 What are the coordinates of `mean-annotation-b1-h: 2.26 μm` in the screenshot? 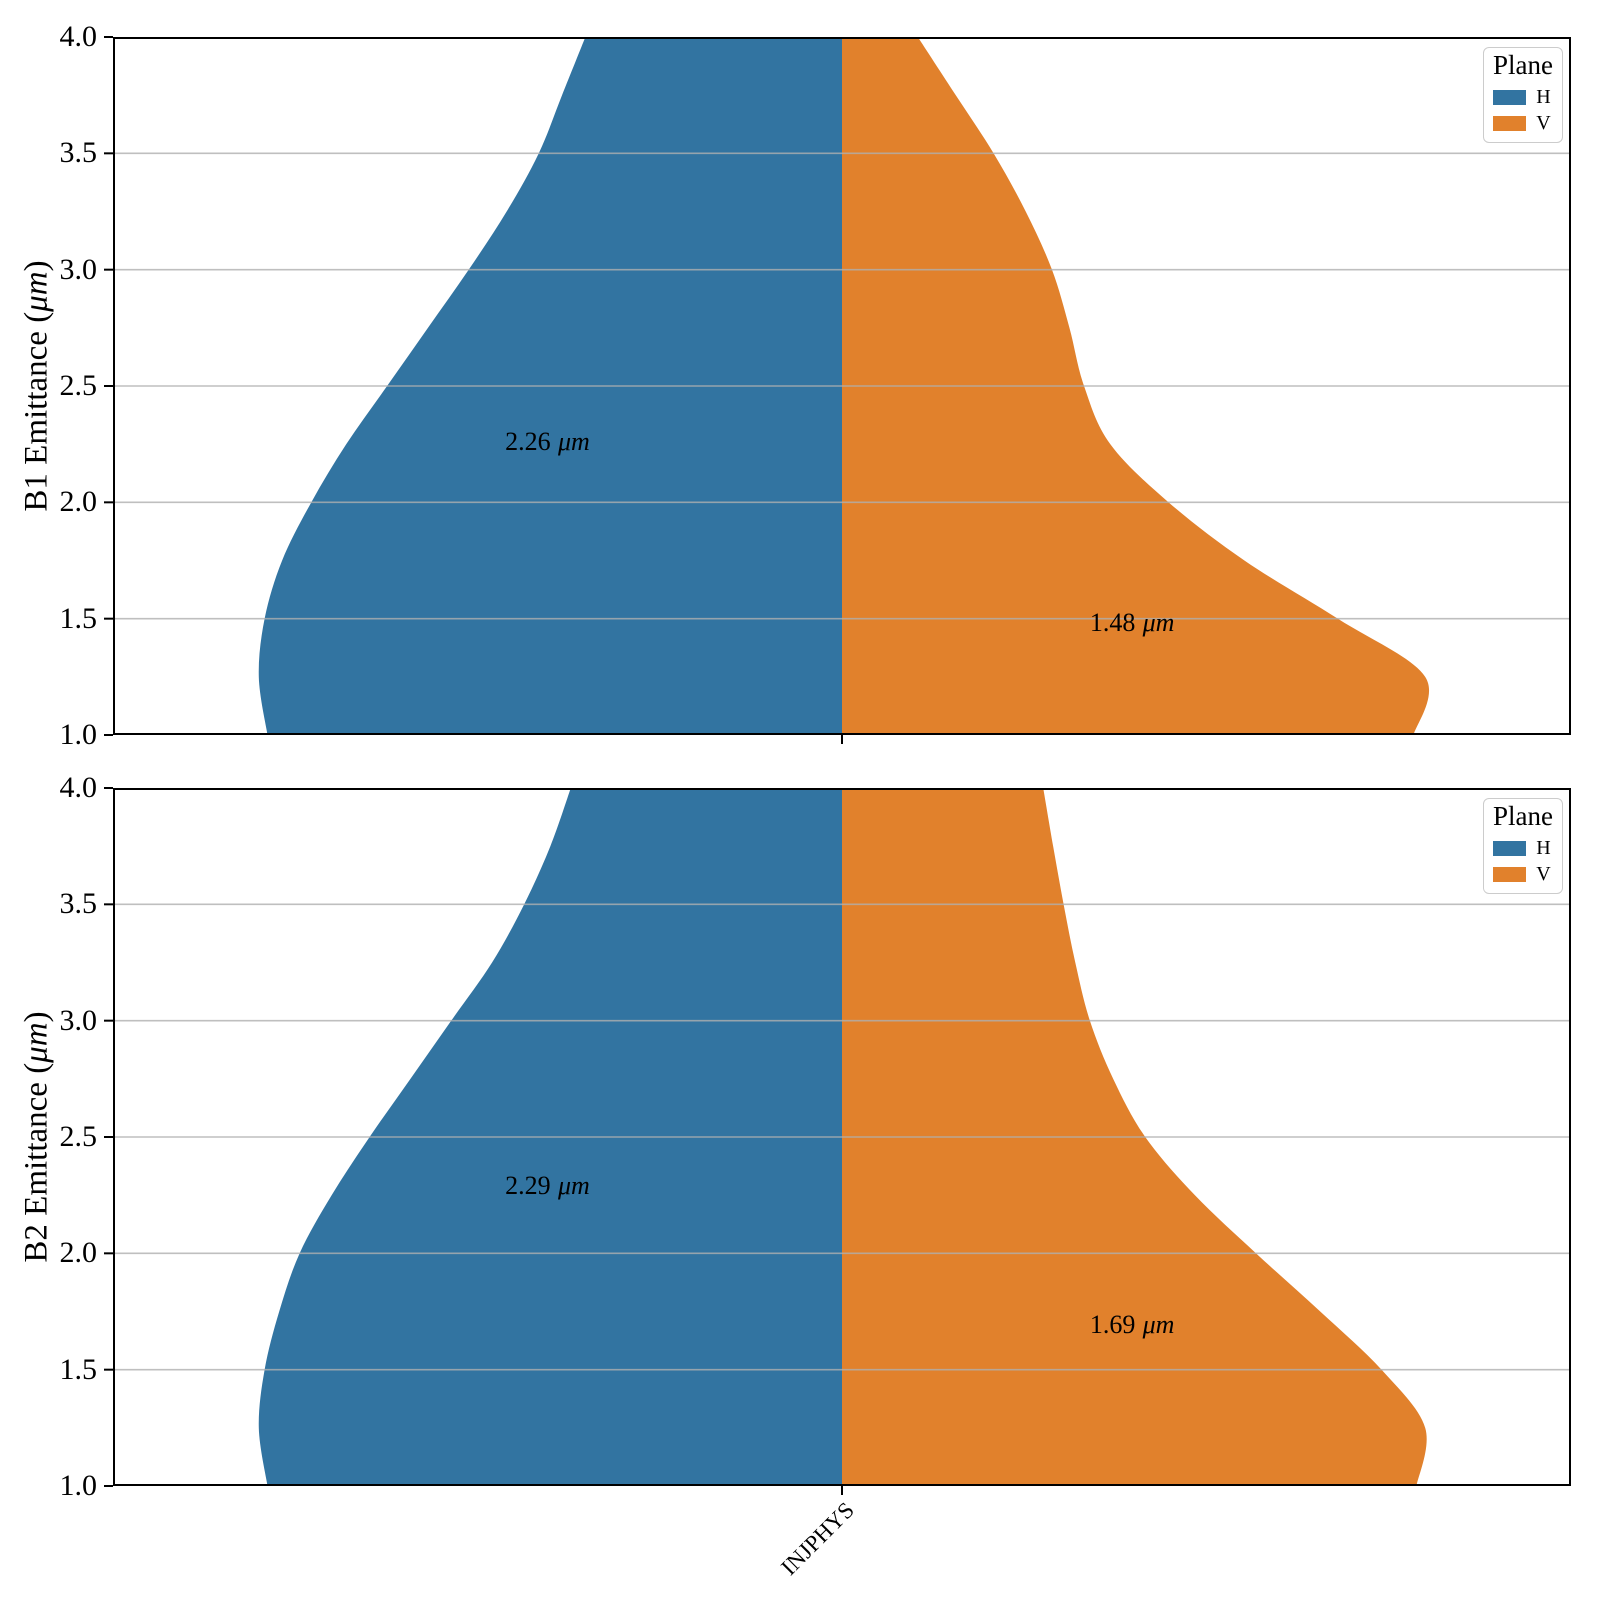 It's located at (547, 441).